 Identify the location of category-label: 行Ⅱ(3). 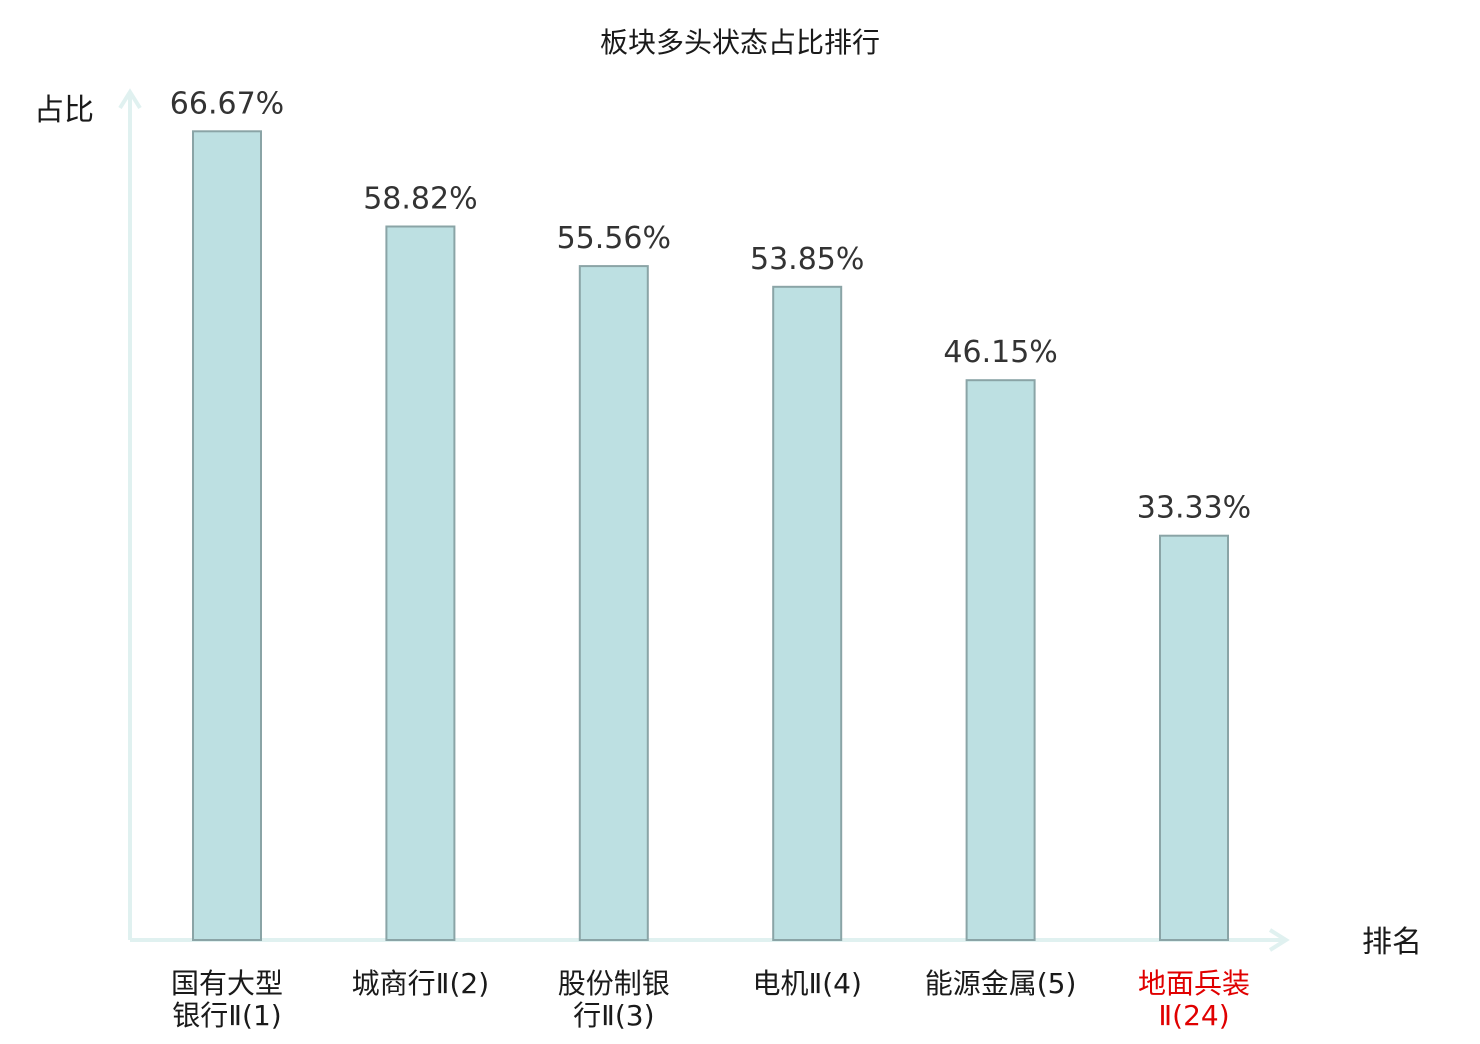
(613, 1015).